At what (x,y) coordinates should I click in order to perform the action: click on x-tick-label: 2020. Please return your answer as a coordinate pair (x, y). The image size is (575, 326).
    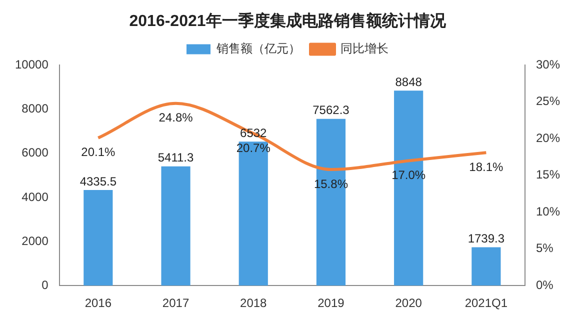
    Looking at the image, I should click on (408, 303).